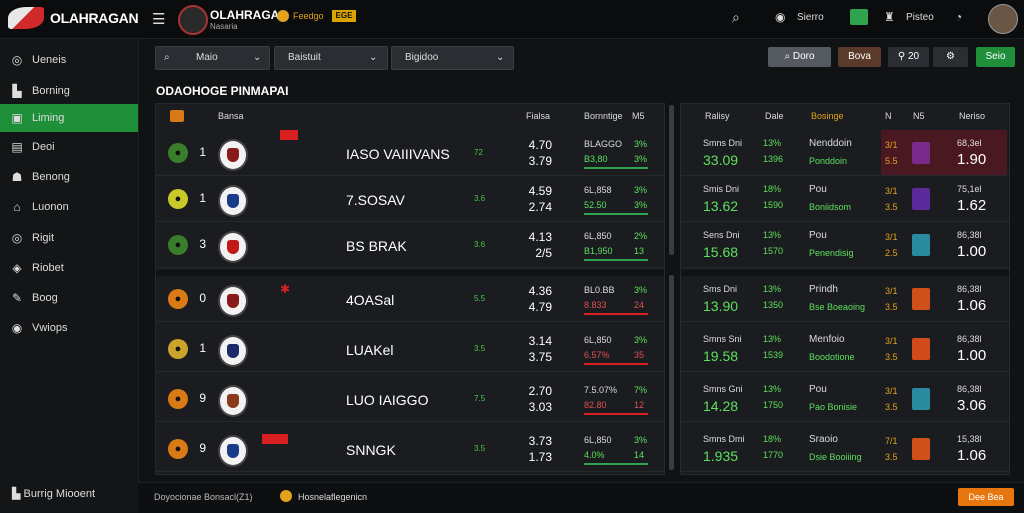  I want to click on column-header: Bosinge, so click(827, 116).